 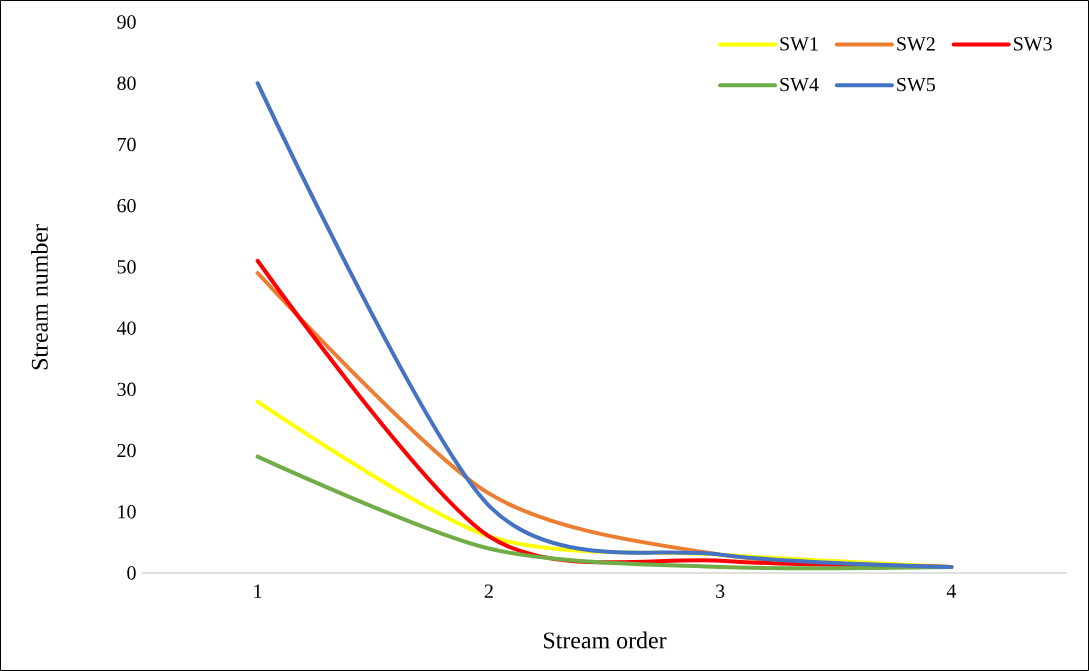 I want to click on y-tick-label: 60, so click(x=126, y=205).